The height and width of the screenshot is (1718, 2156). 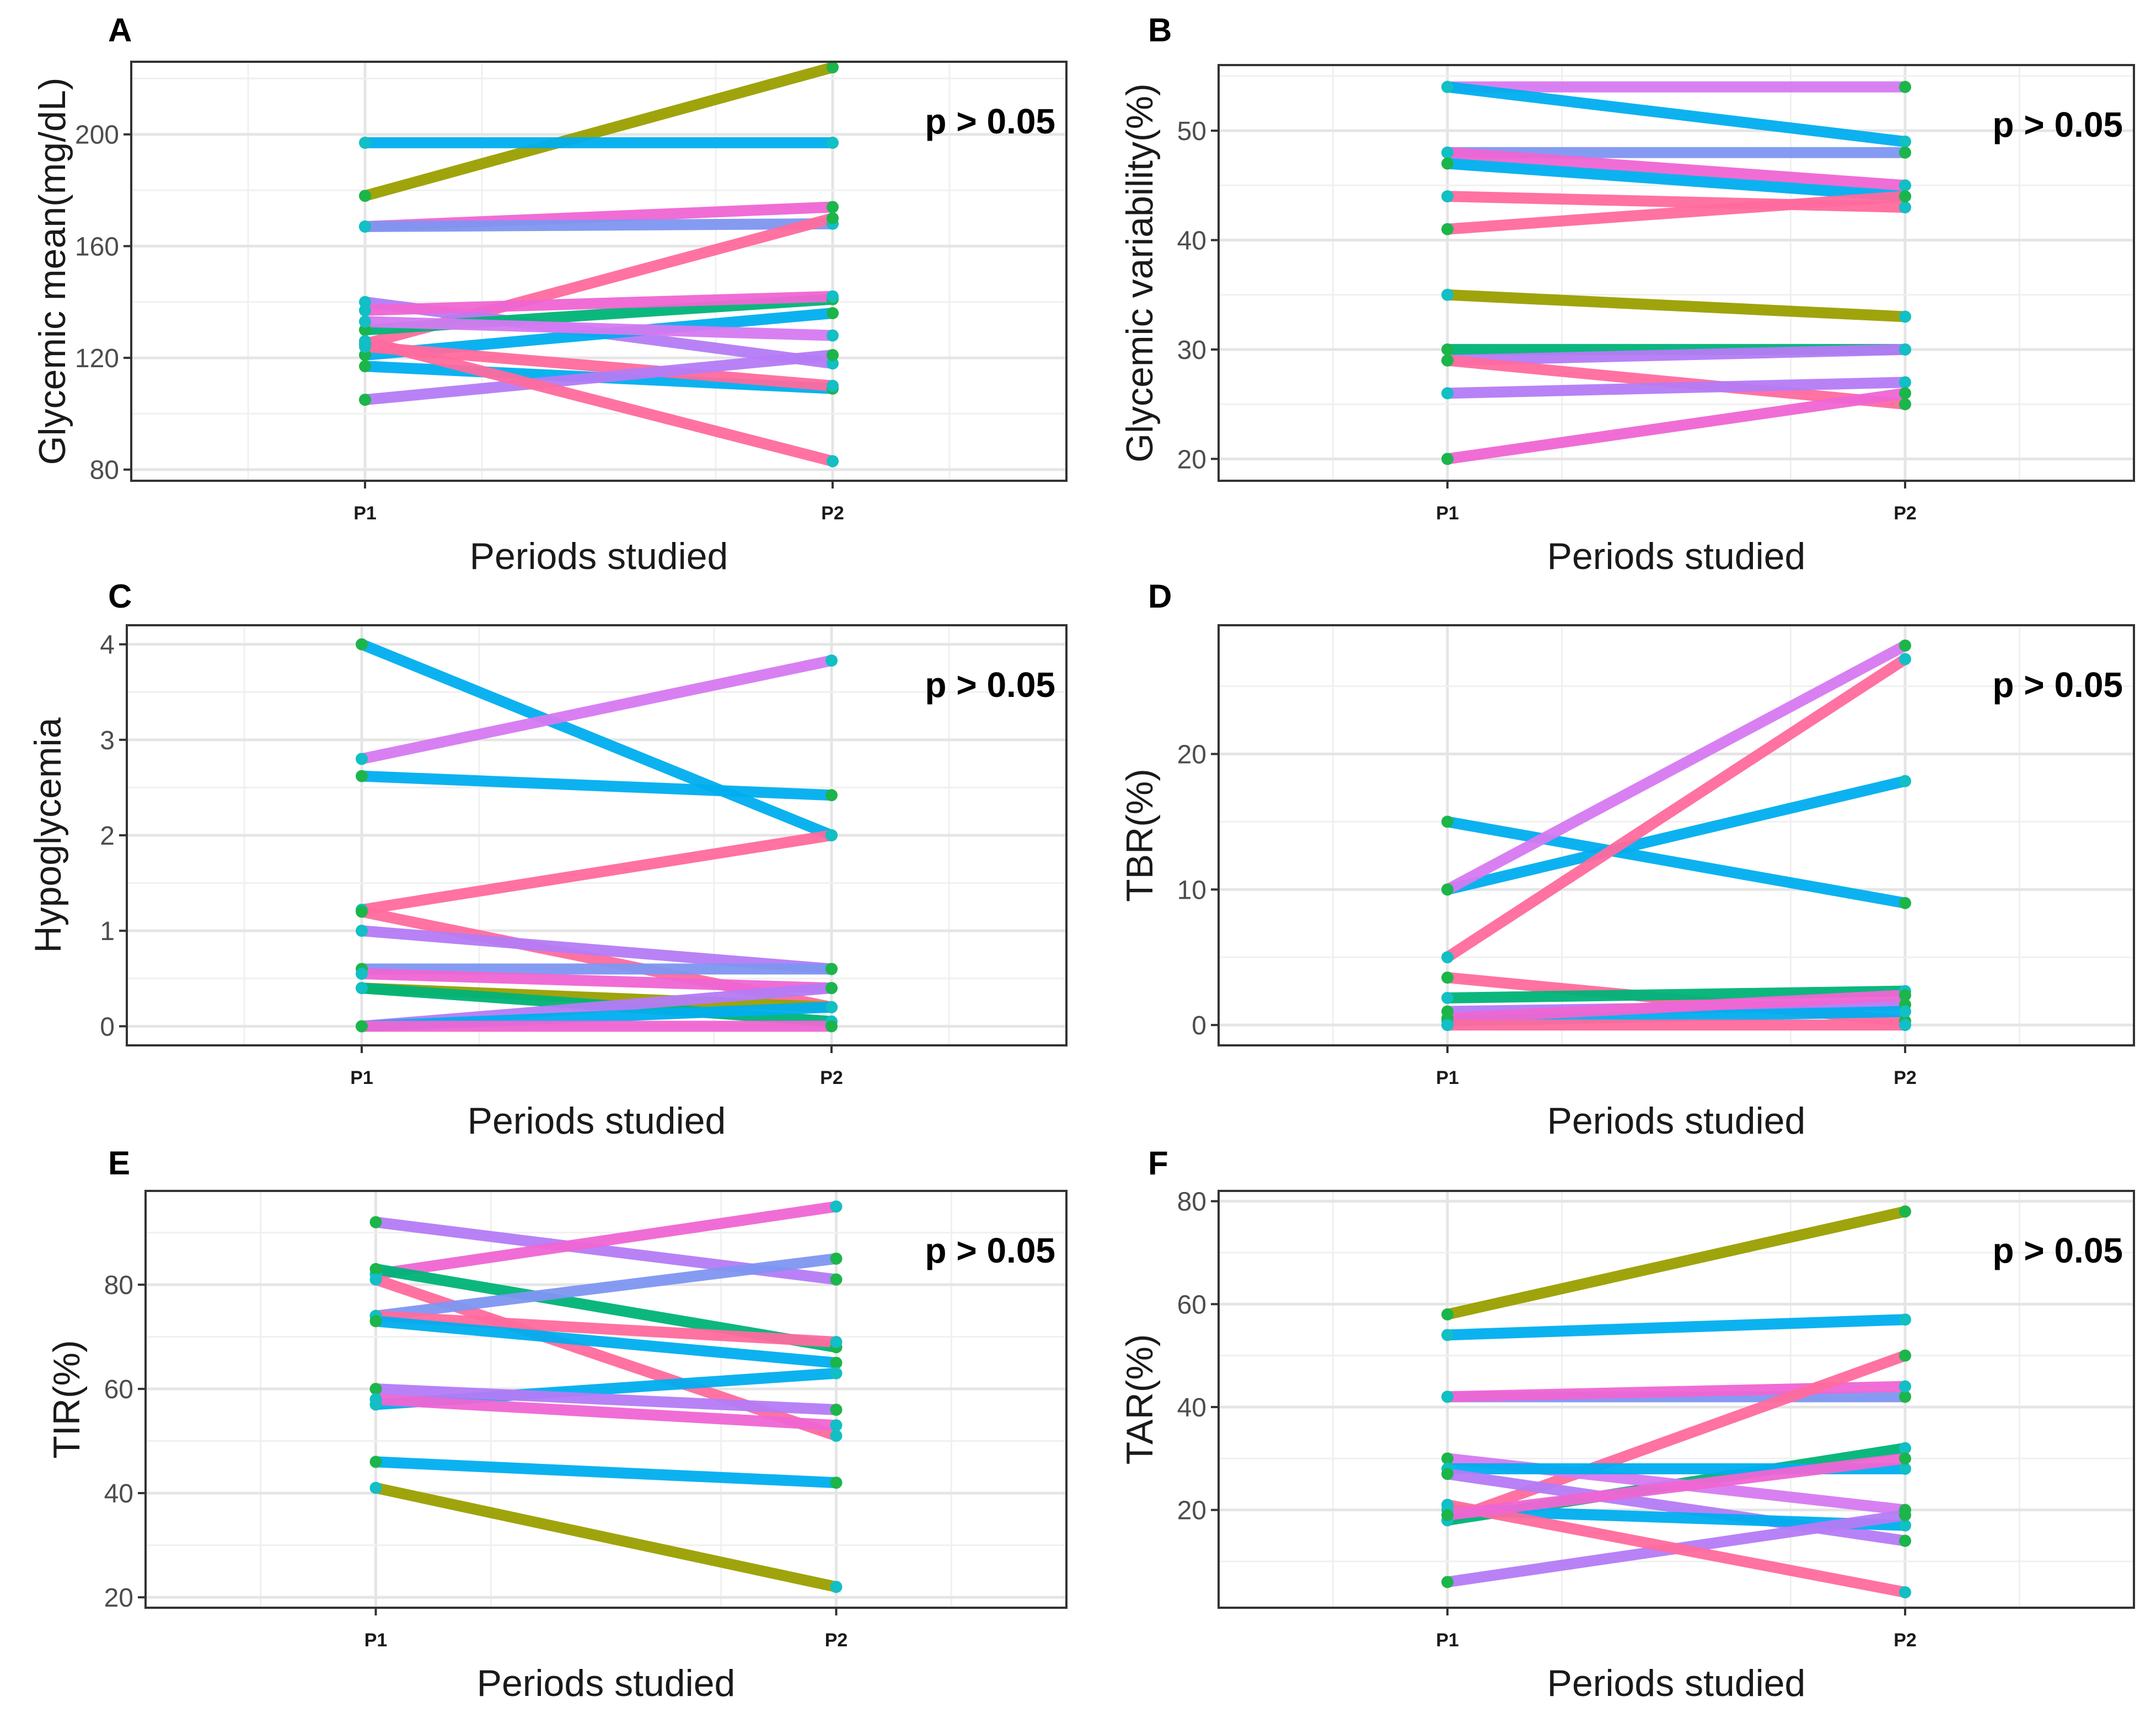 I want to click on y-tick-label: 80, so click(x=1192, y=1202).